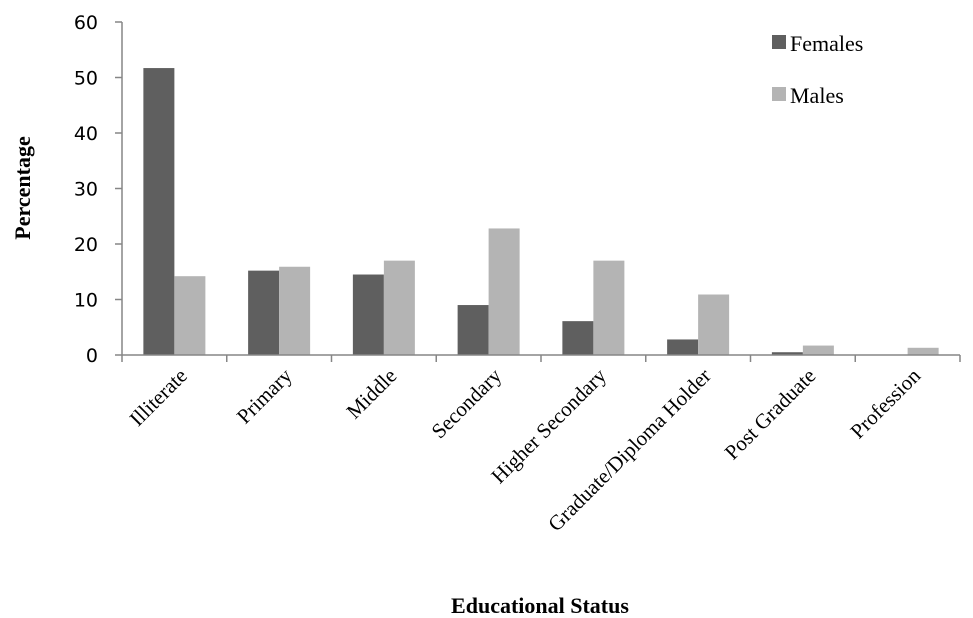 Image resolution: width=973 pixels, height=618 pixels. I want to click on x-category-label: Post Graduate, so click(770, 414).